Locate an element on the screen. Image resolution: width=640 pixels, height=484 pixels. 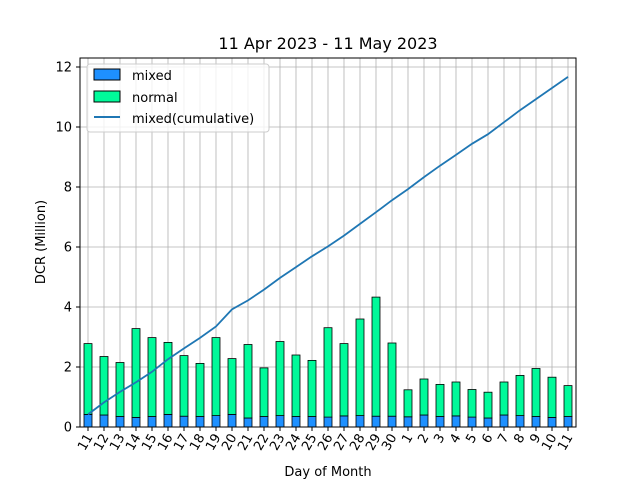
x-tick-label: 16 is located at coordinates (165, 443).